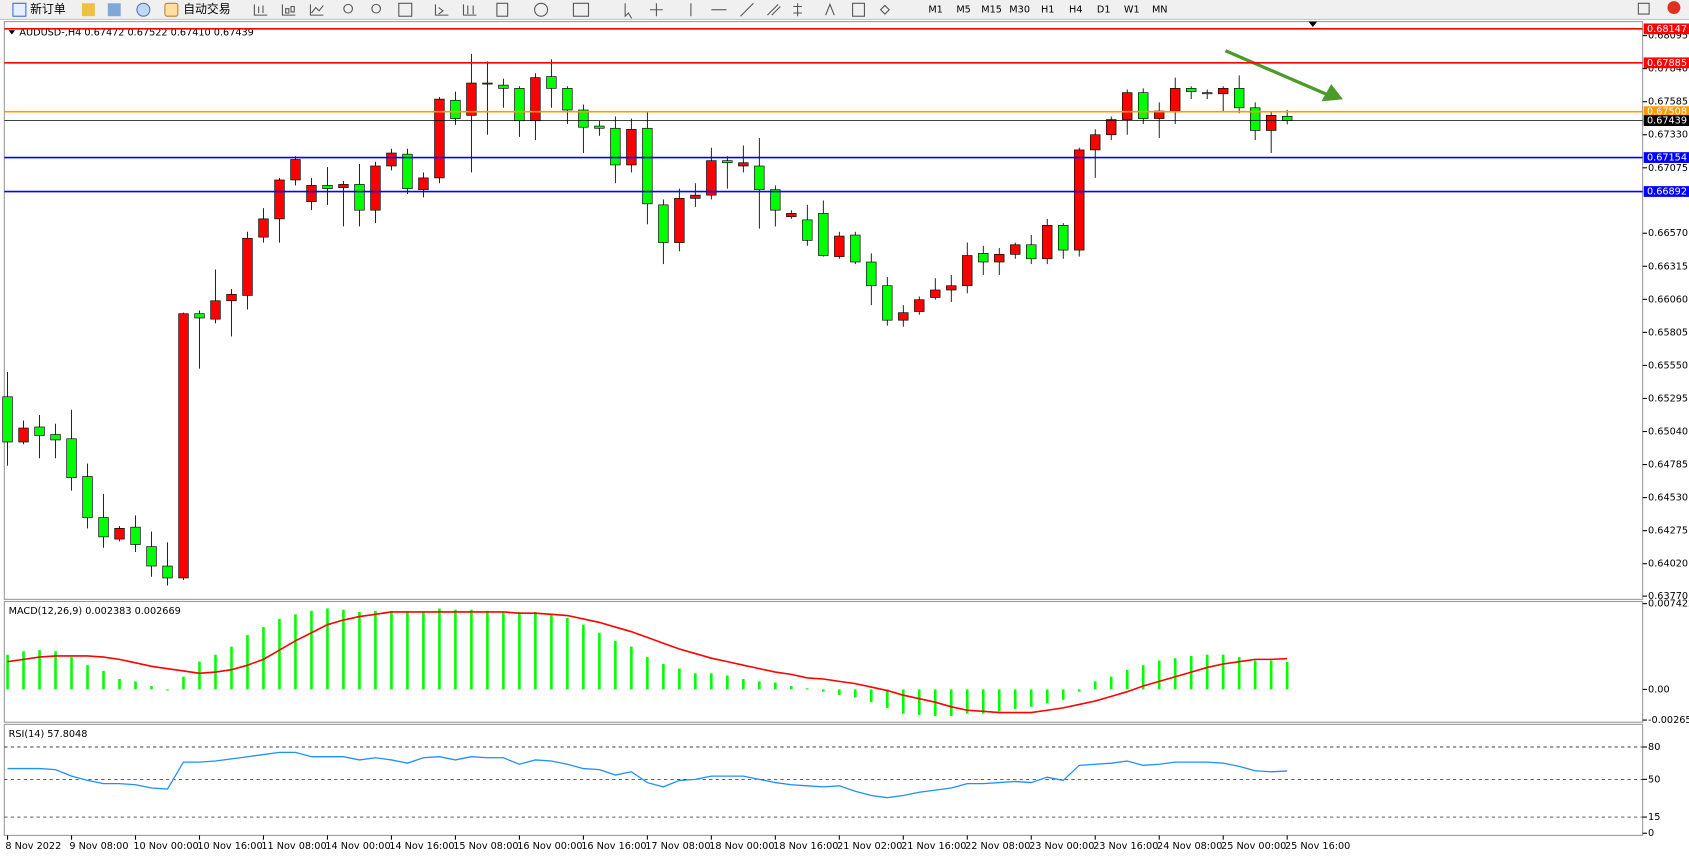 The image size is (1689, 857). I want to click on timeframe-button: MN, so click(1160, 10).